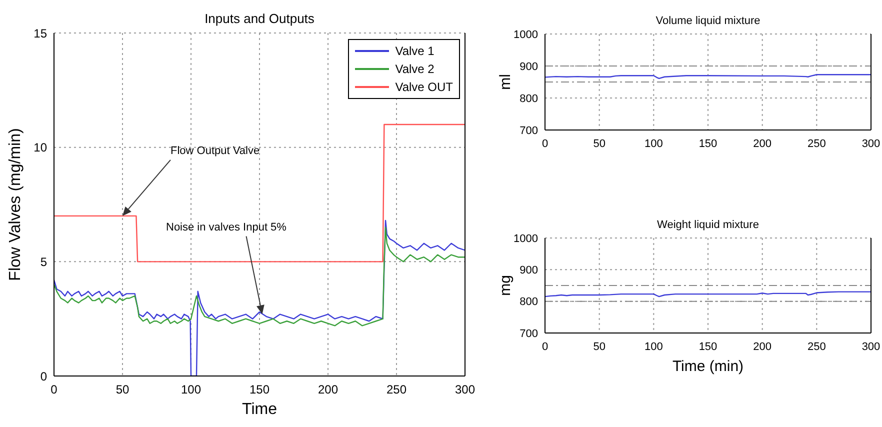 This screenshot has height=427, width=882. I want to click on y-tick-label: 0, so click(44, 376).